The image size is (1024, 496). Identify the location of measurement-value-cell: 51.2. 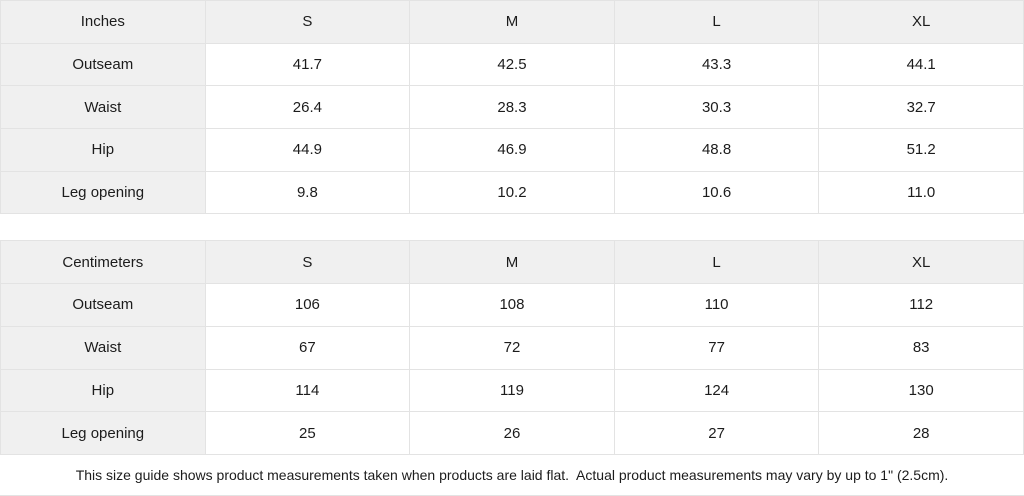
(921, 150).